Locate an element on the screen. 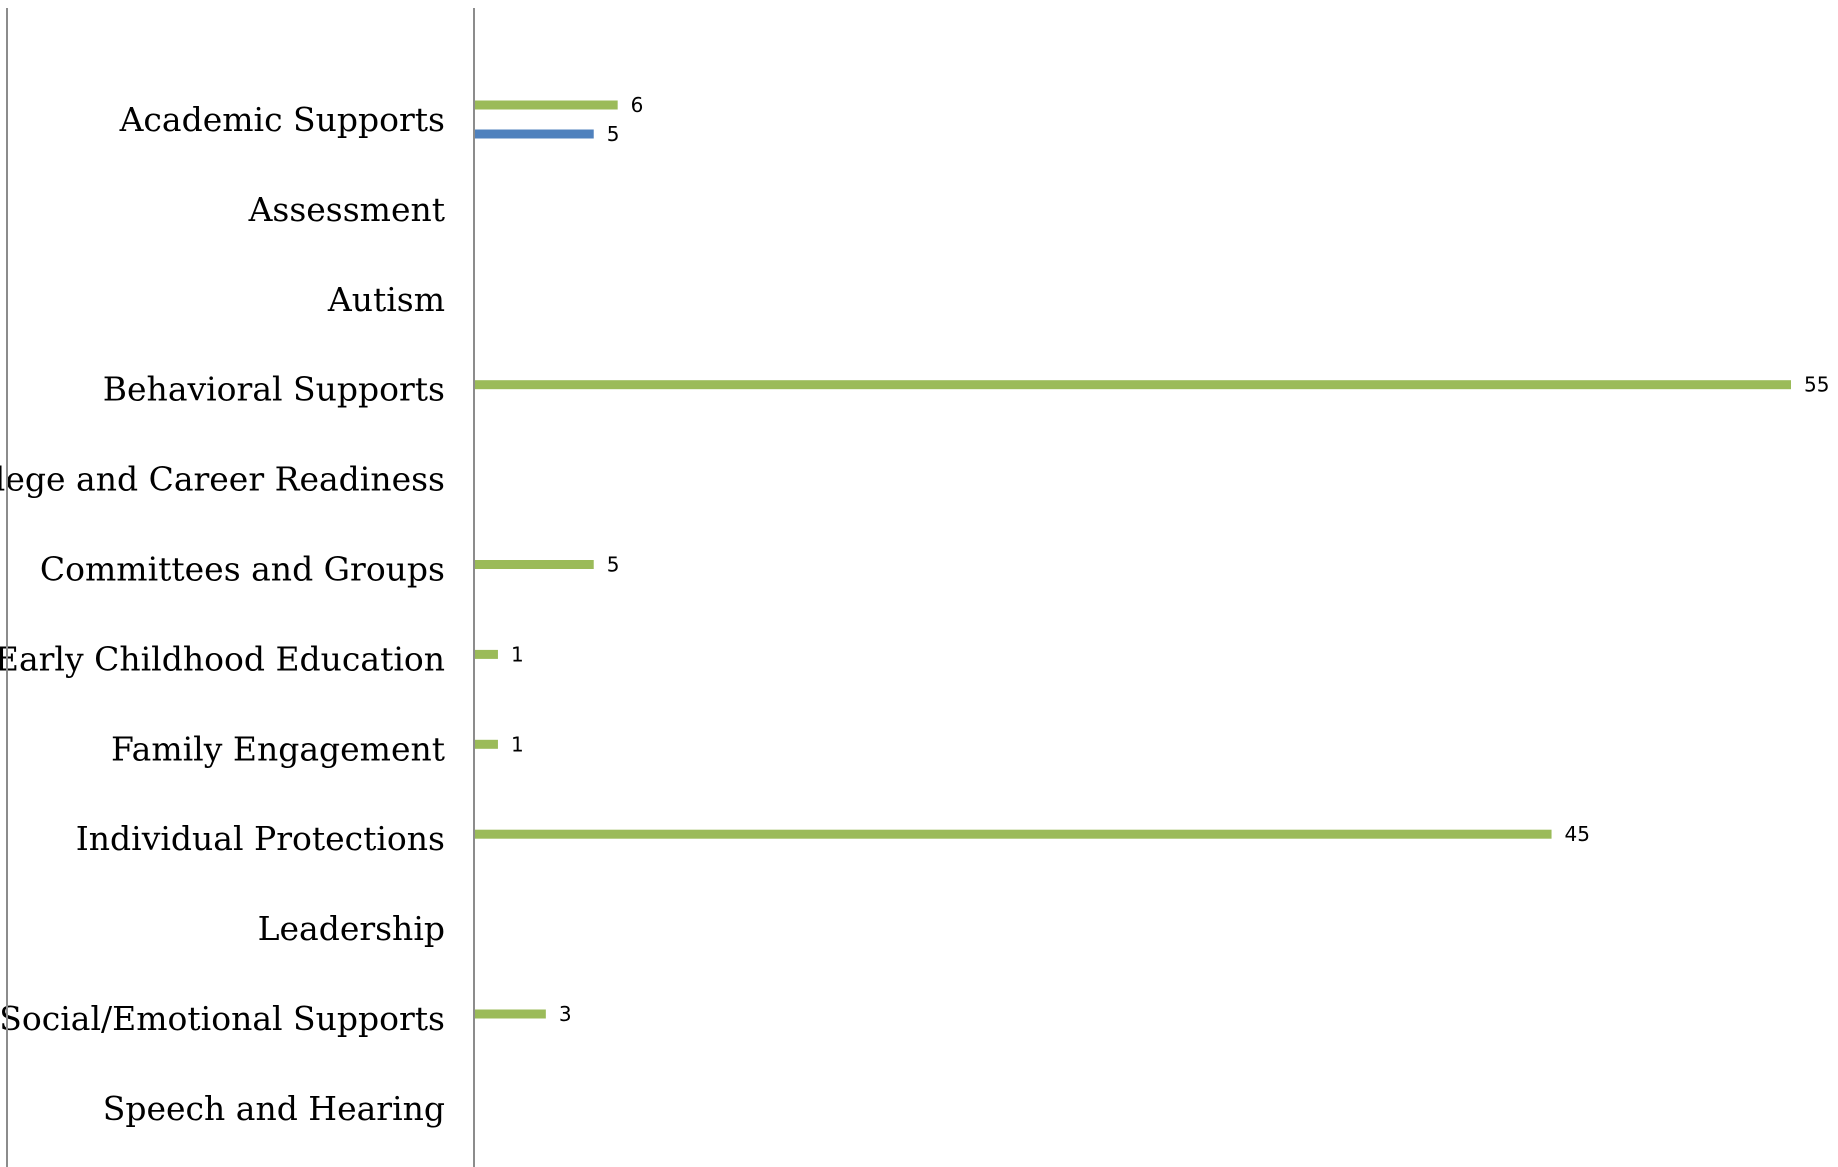  category-label-family-engagement: Family Engagement is located at coordinates (278, 748).